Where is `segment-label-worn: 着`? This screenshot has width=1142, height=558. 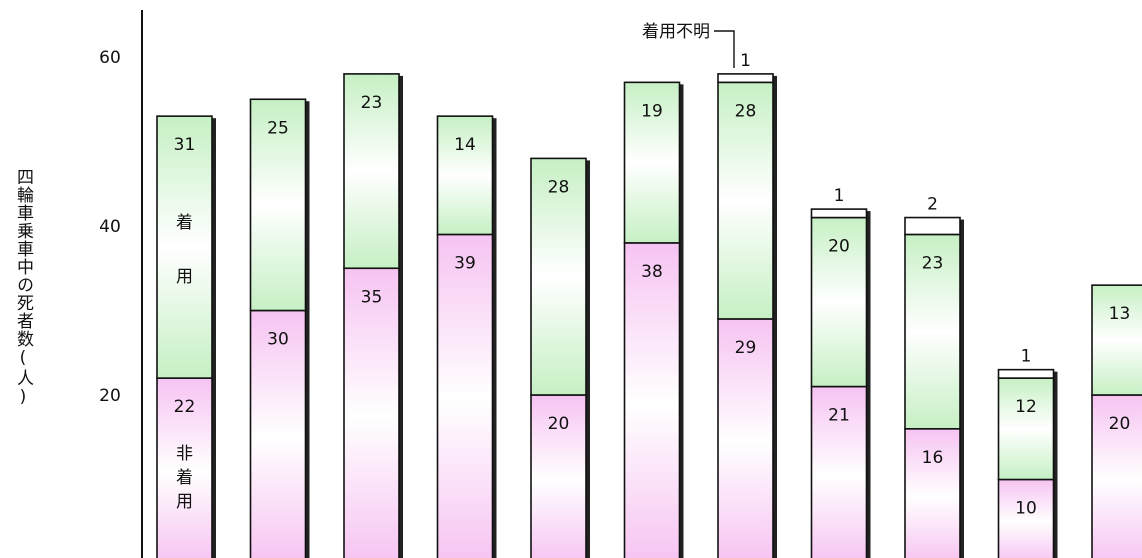 segment-label-worn: 着 is located at coordinates (184, 223).